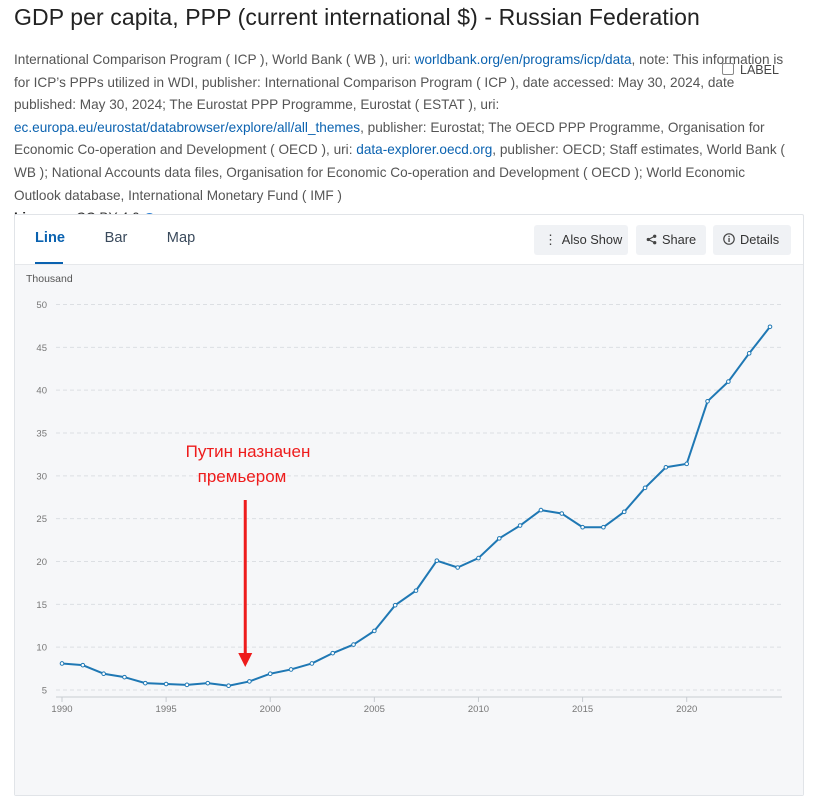 This screenshot has height=796, width=820. Describe the element at coordinates (270, 709) in the screenshot. I see `x-tick-label: 2000` at that location.